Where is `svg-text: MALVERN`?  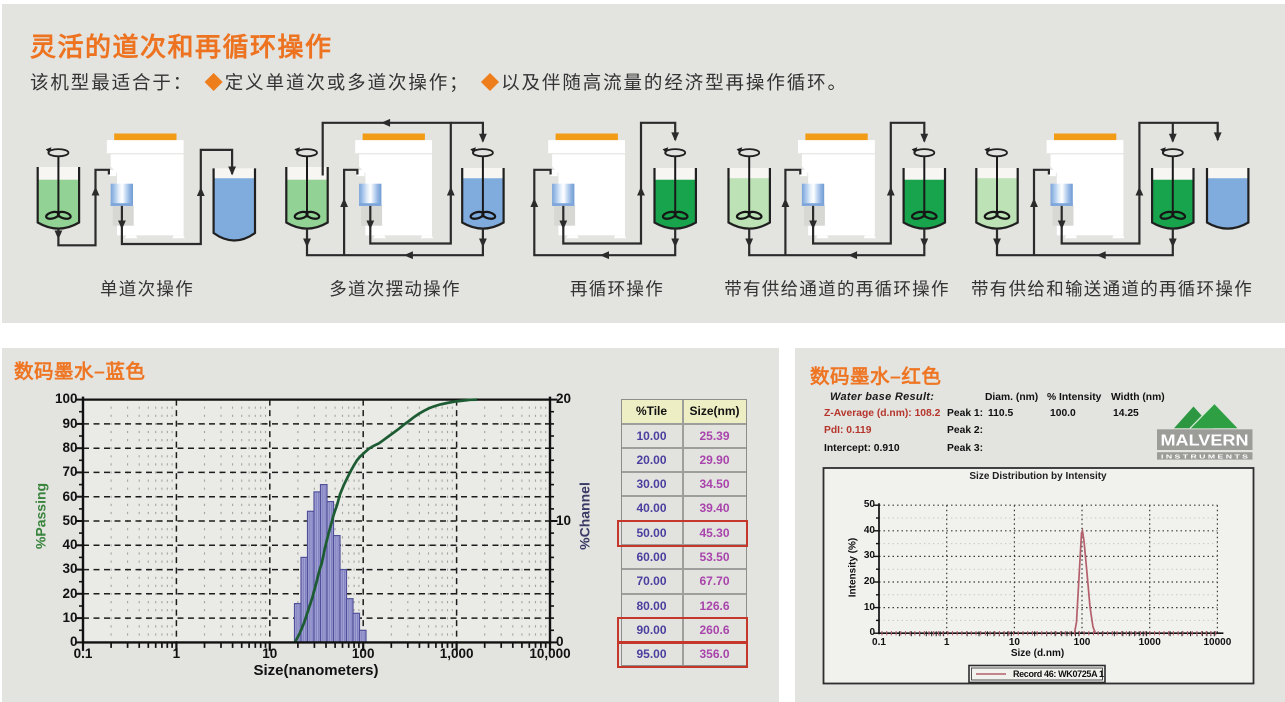 svg-text: MALVERN is located at coordinates (1205, 441).